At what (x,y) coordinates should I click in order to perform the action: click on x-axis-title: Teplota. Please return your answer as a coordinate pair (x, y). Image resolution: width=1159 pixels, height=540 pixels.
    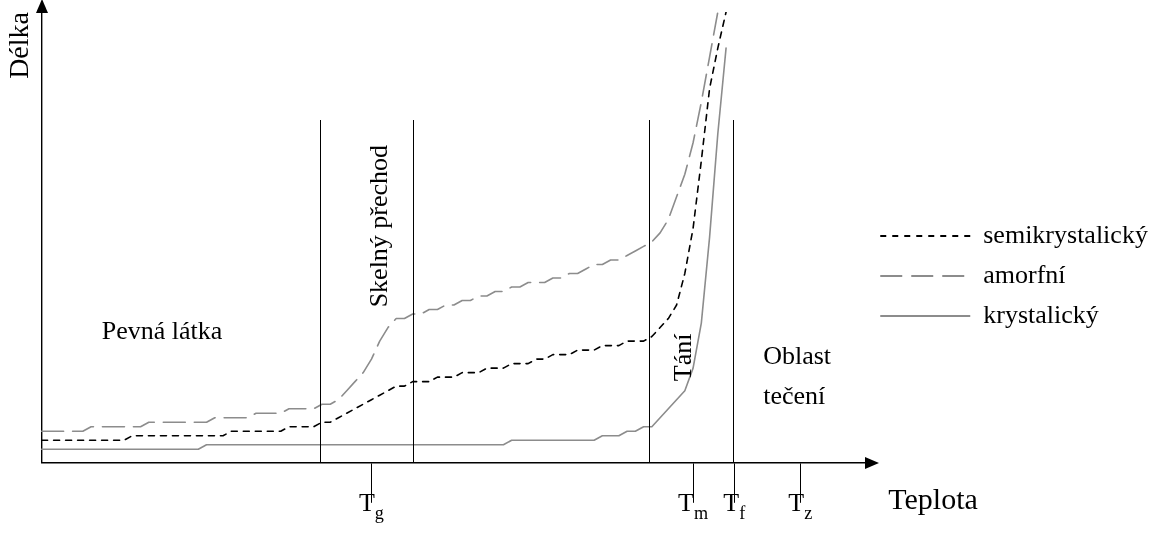
    Looking at the image, I should click on (933, 498).